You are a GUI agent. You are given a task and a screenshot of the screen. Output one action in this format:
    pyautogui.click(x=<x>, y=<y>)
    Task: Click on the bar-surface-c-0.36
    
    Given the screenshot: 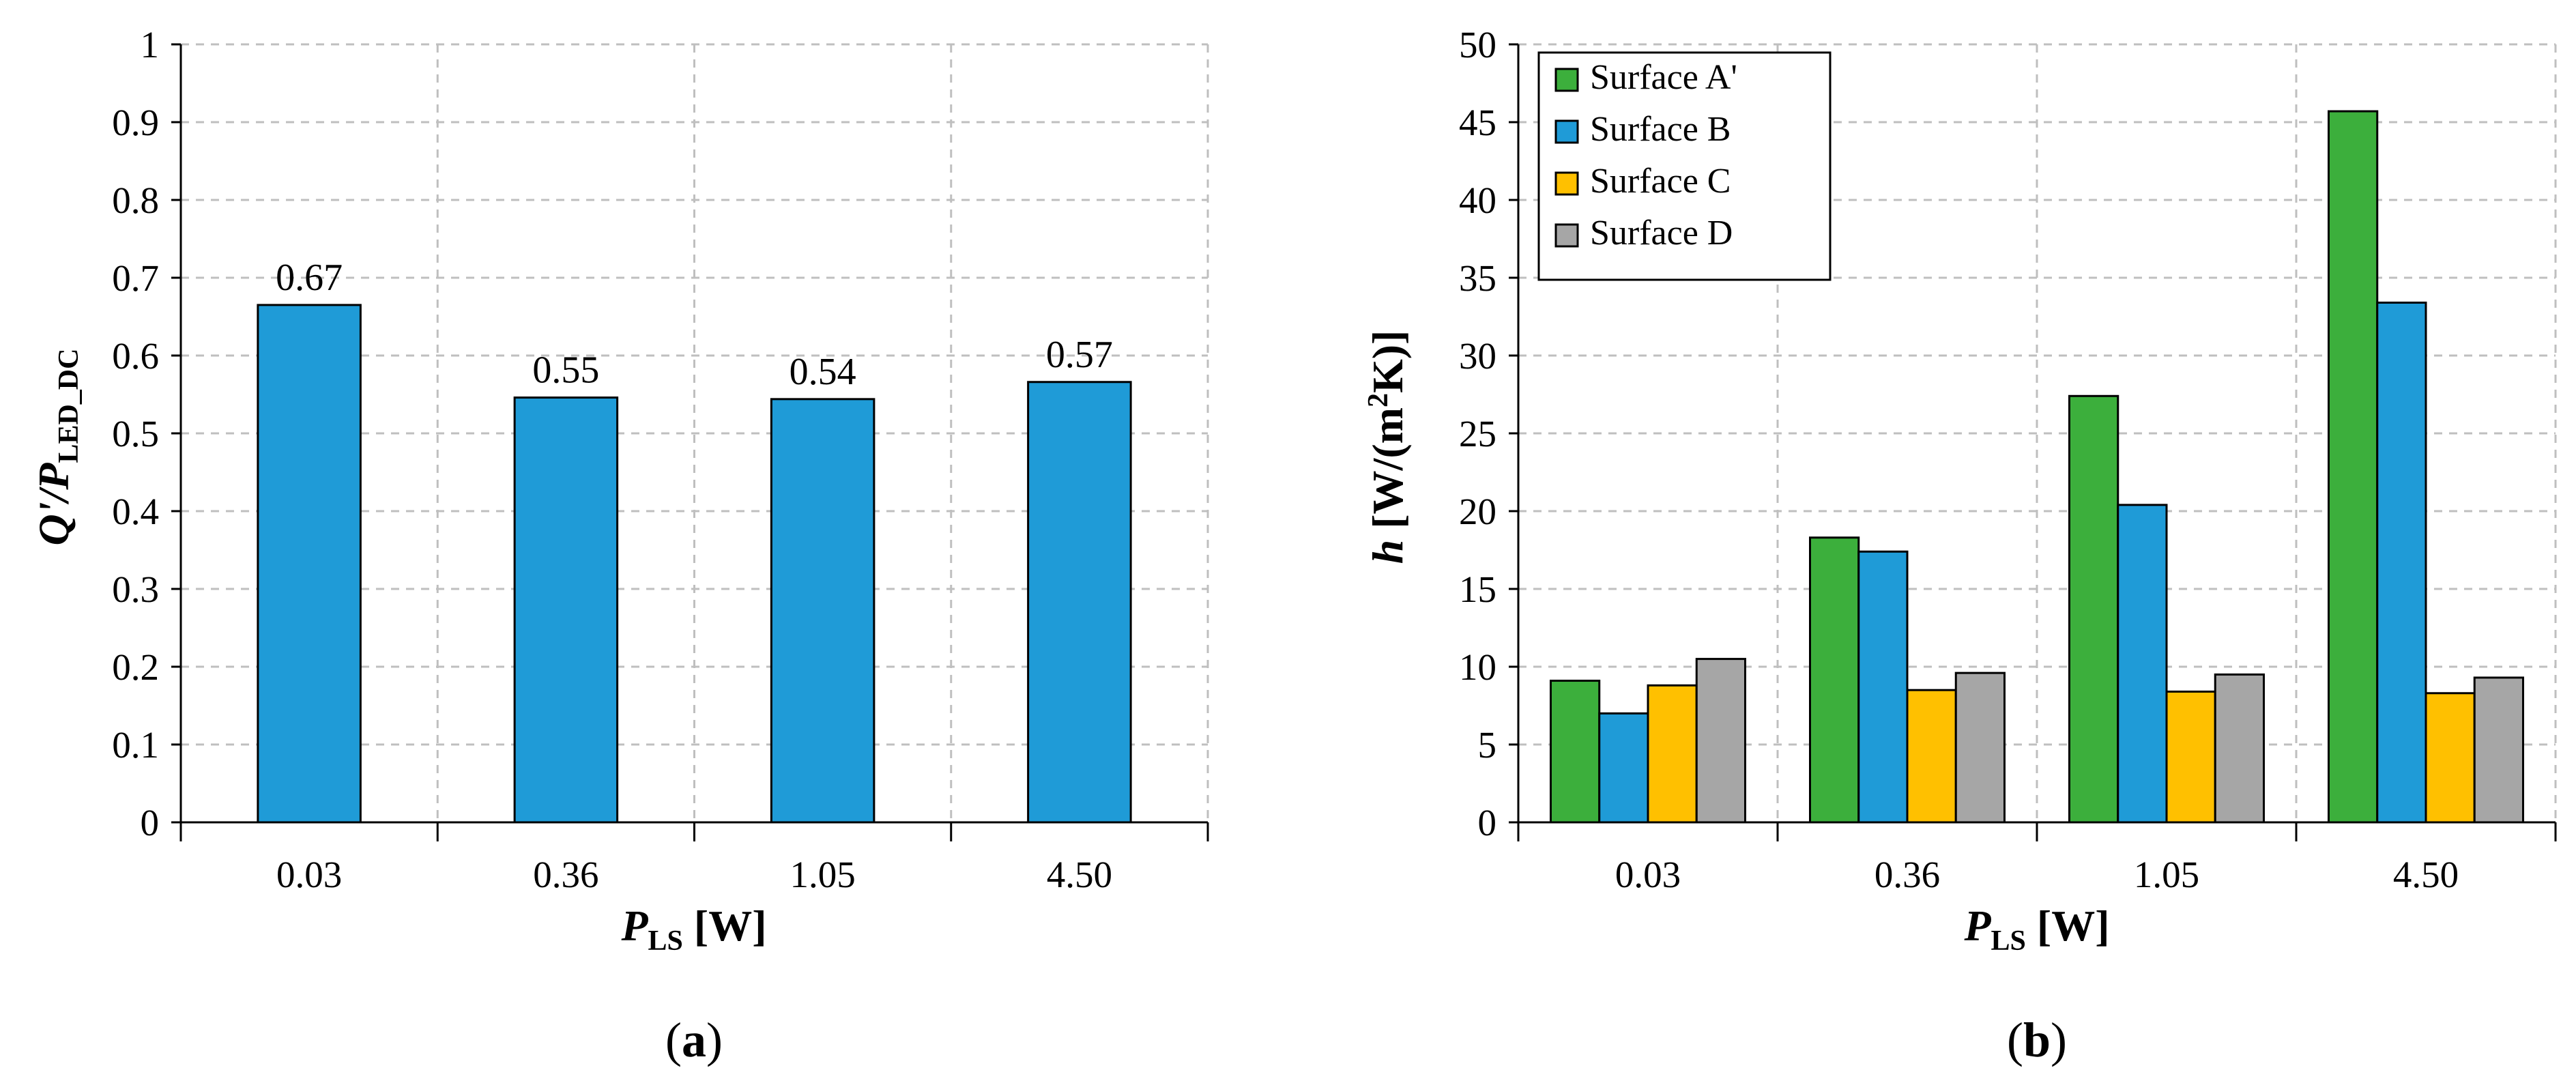 What is the action you would take?
    pyautogui.click(x=1931, y=756)
    